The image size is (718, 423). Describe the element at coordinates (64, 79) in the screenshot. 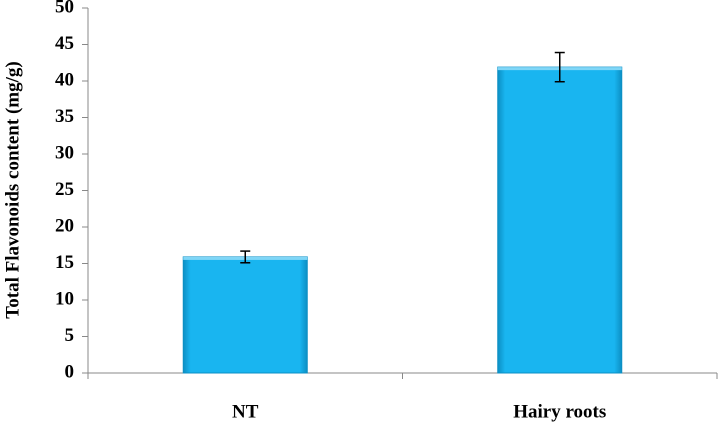

I see `y-tick-label: 40` at that location.